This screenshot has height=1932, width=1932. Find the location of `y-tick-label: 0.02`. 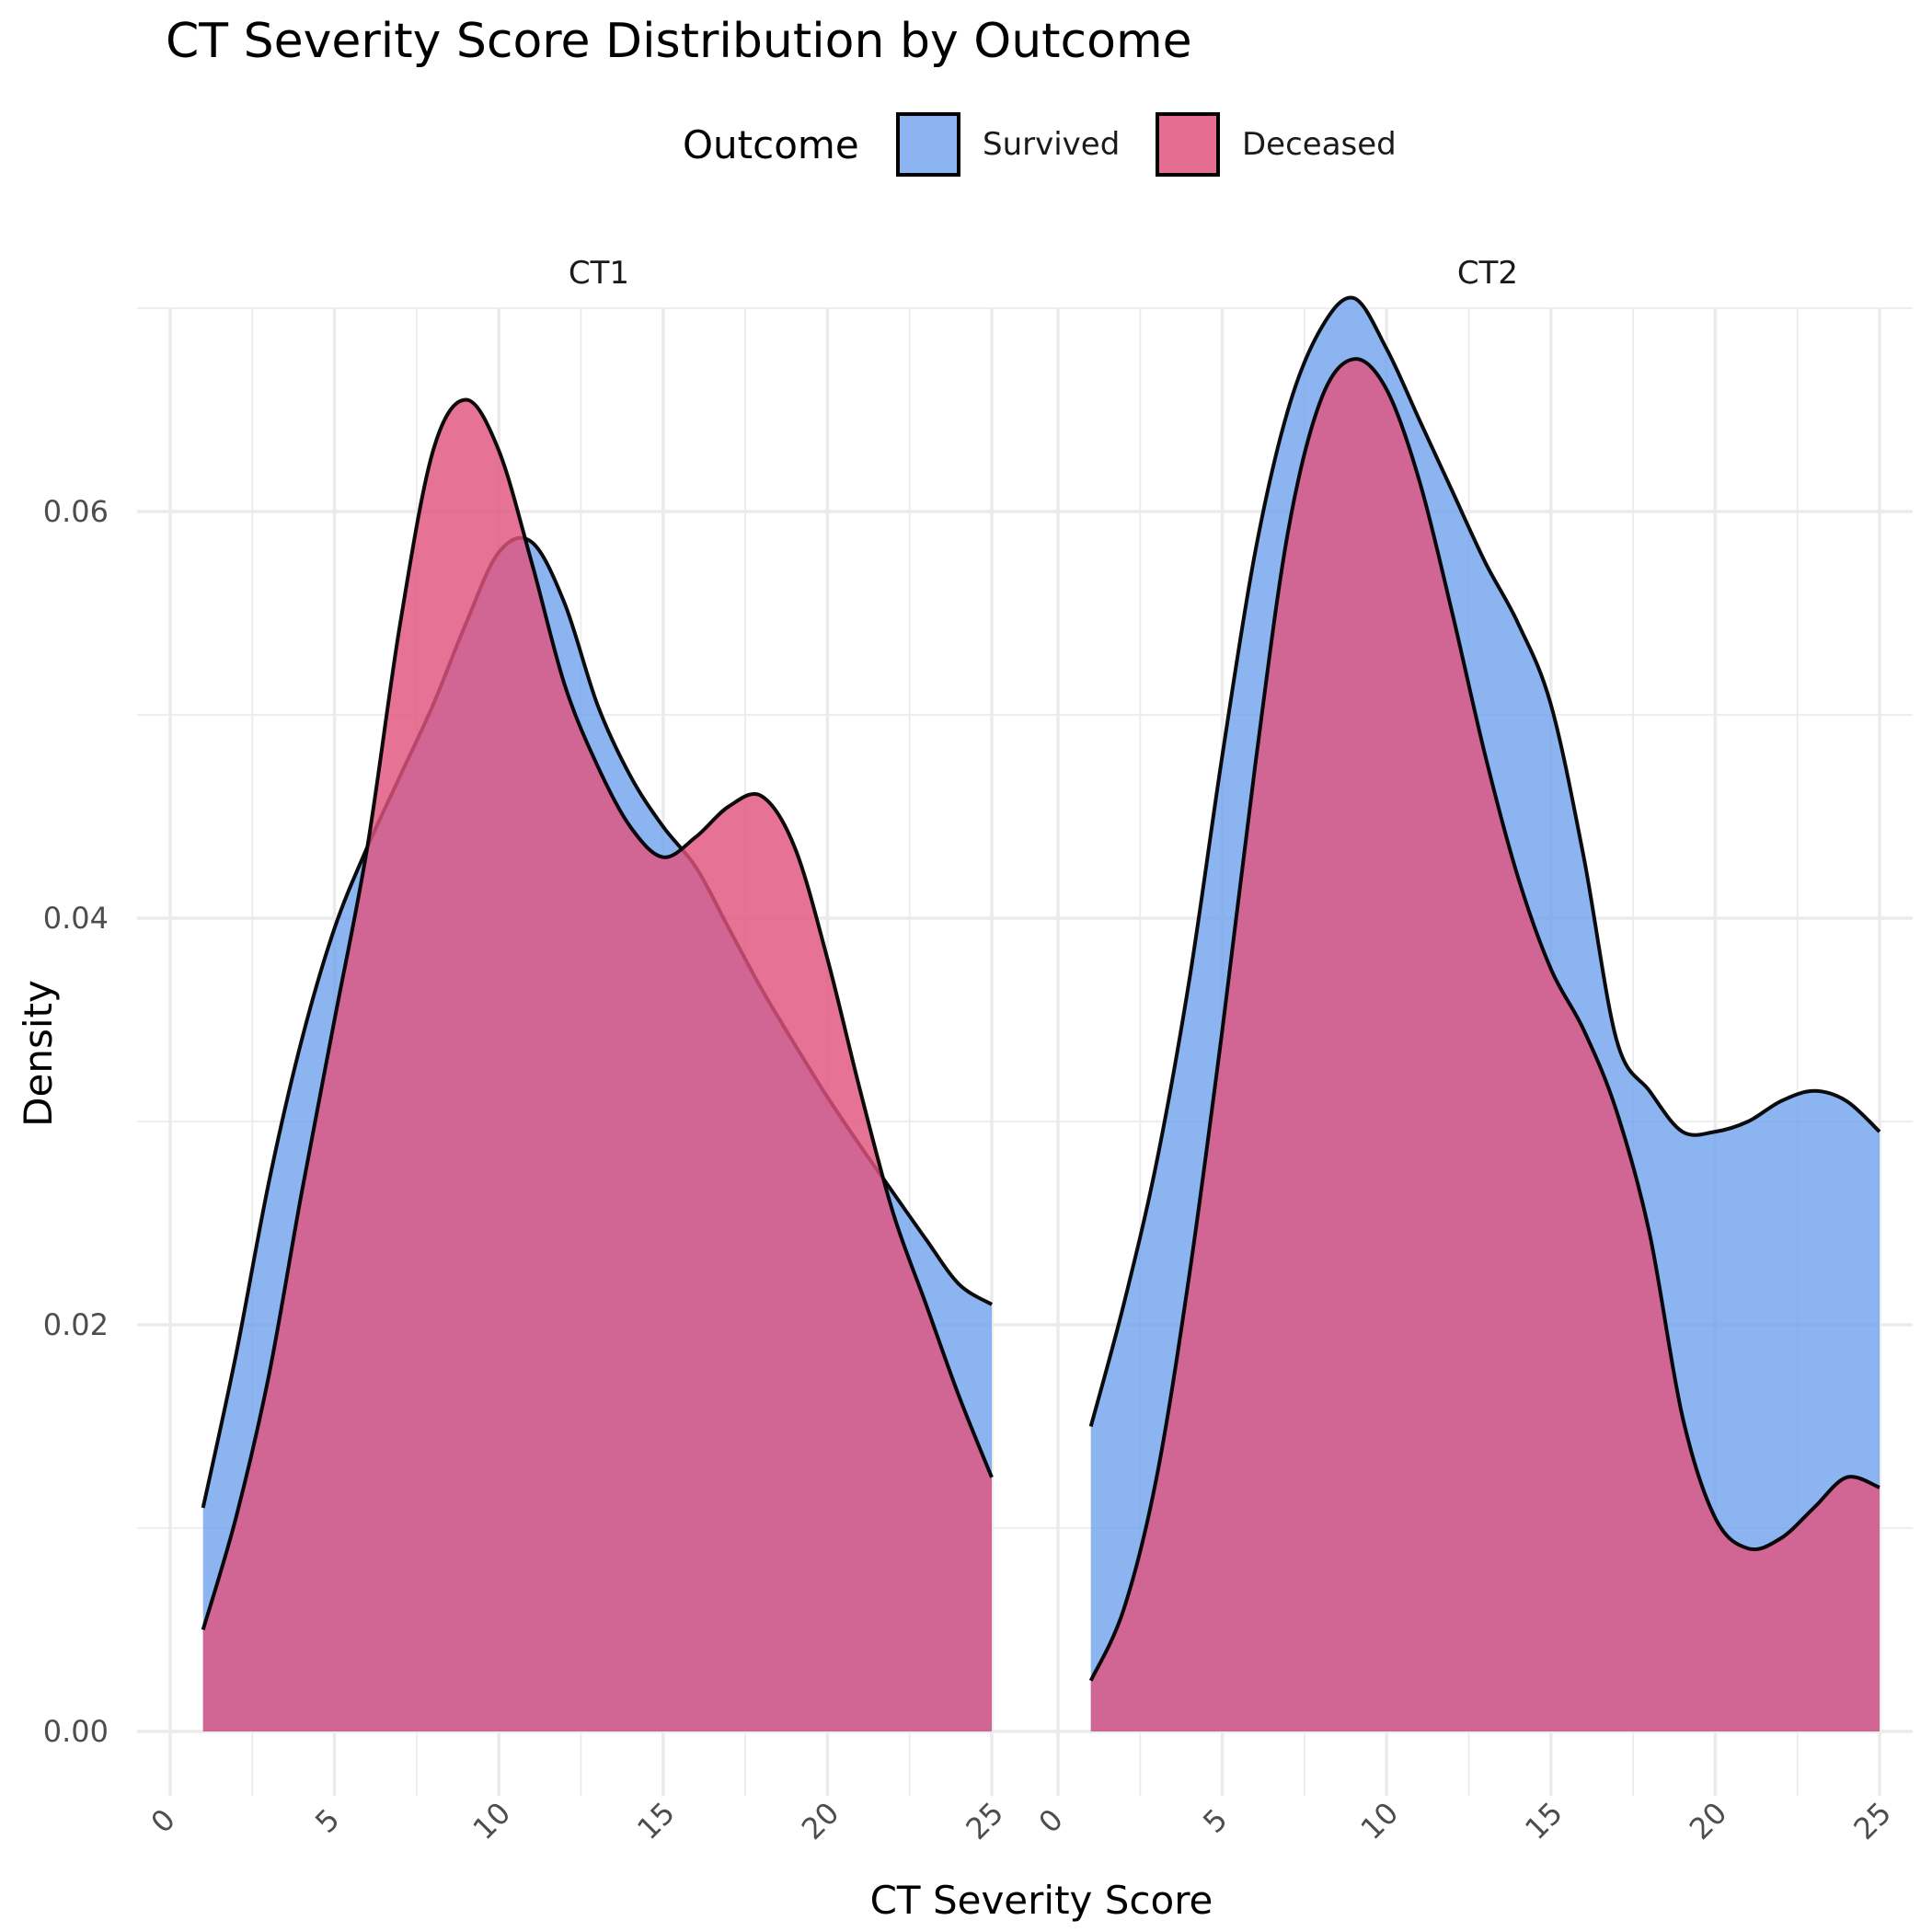

y-tick-label: 0.02 is located at coordinates (76, 1324).